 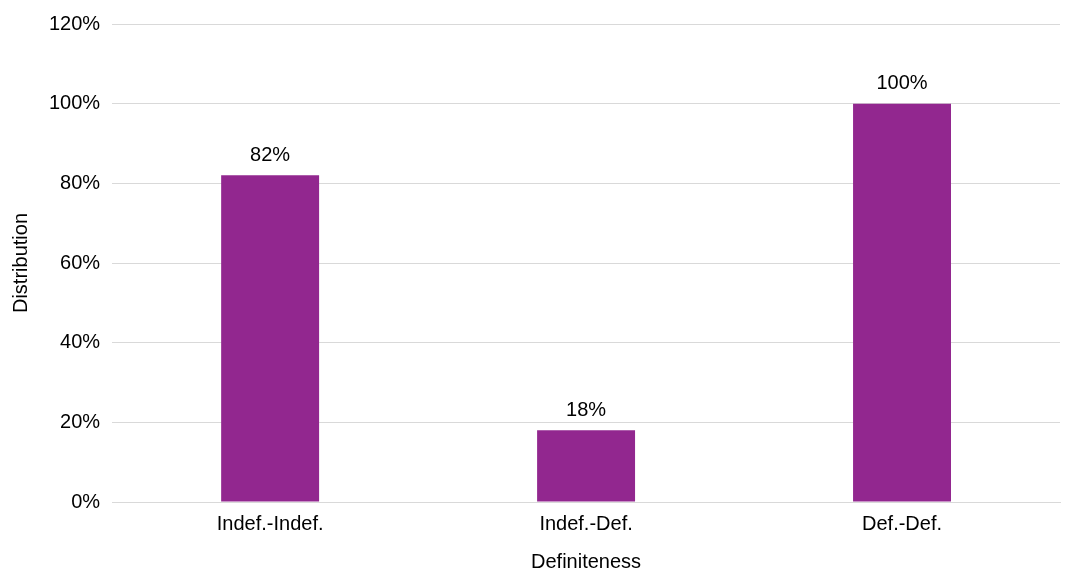 I want to click on y-axis-title: Distribution, so click(x=19, y=263).